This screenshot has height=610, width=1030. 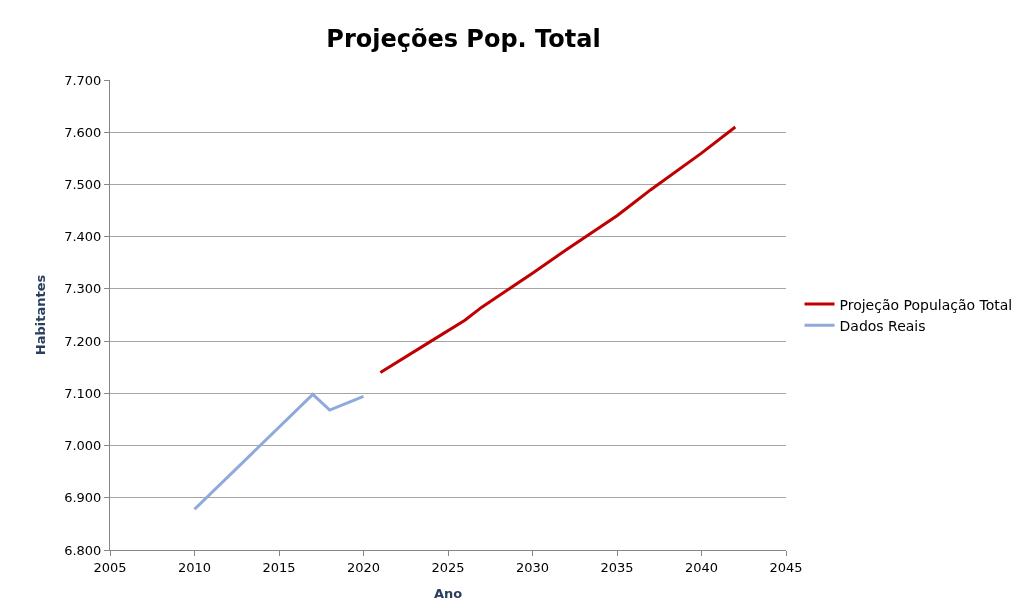 What do you see at coordinates (83, 80) in the screenshot?
I see `y-tick-label: 7.700` at bounding box center [83, 80].